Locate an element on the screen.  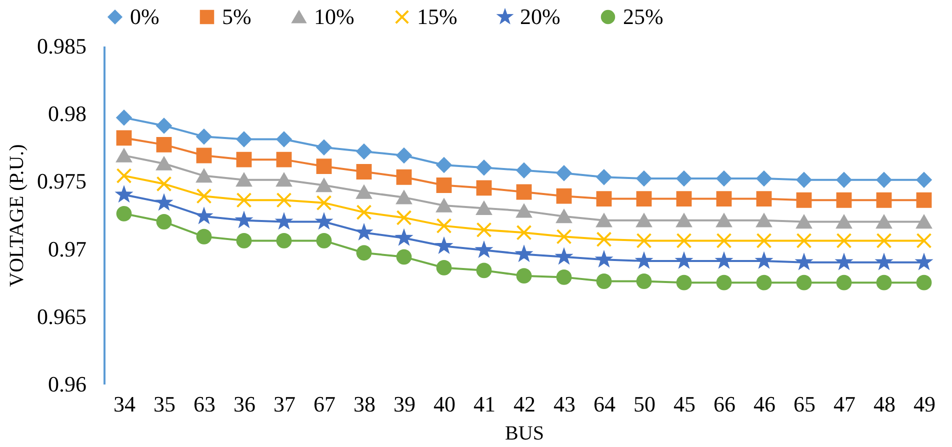
x-tick-label: 43 is located at coordinates (565, 404).